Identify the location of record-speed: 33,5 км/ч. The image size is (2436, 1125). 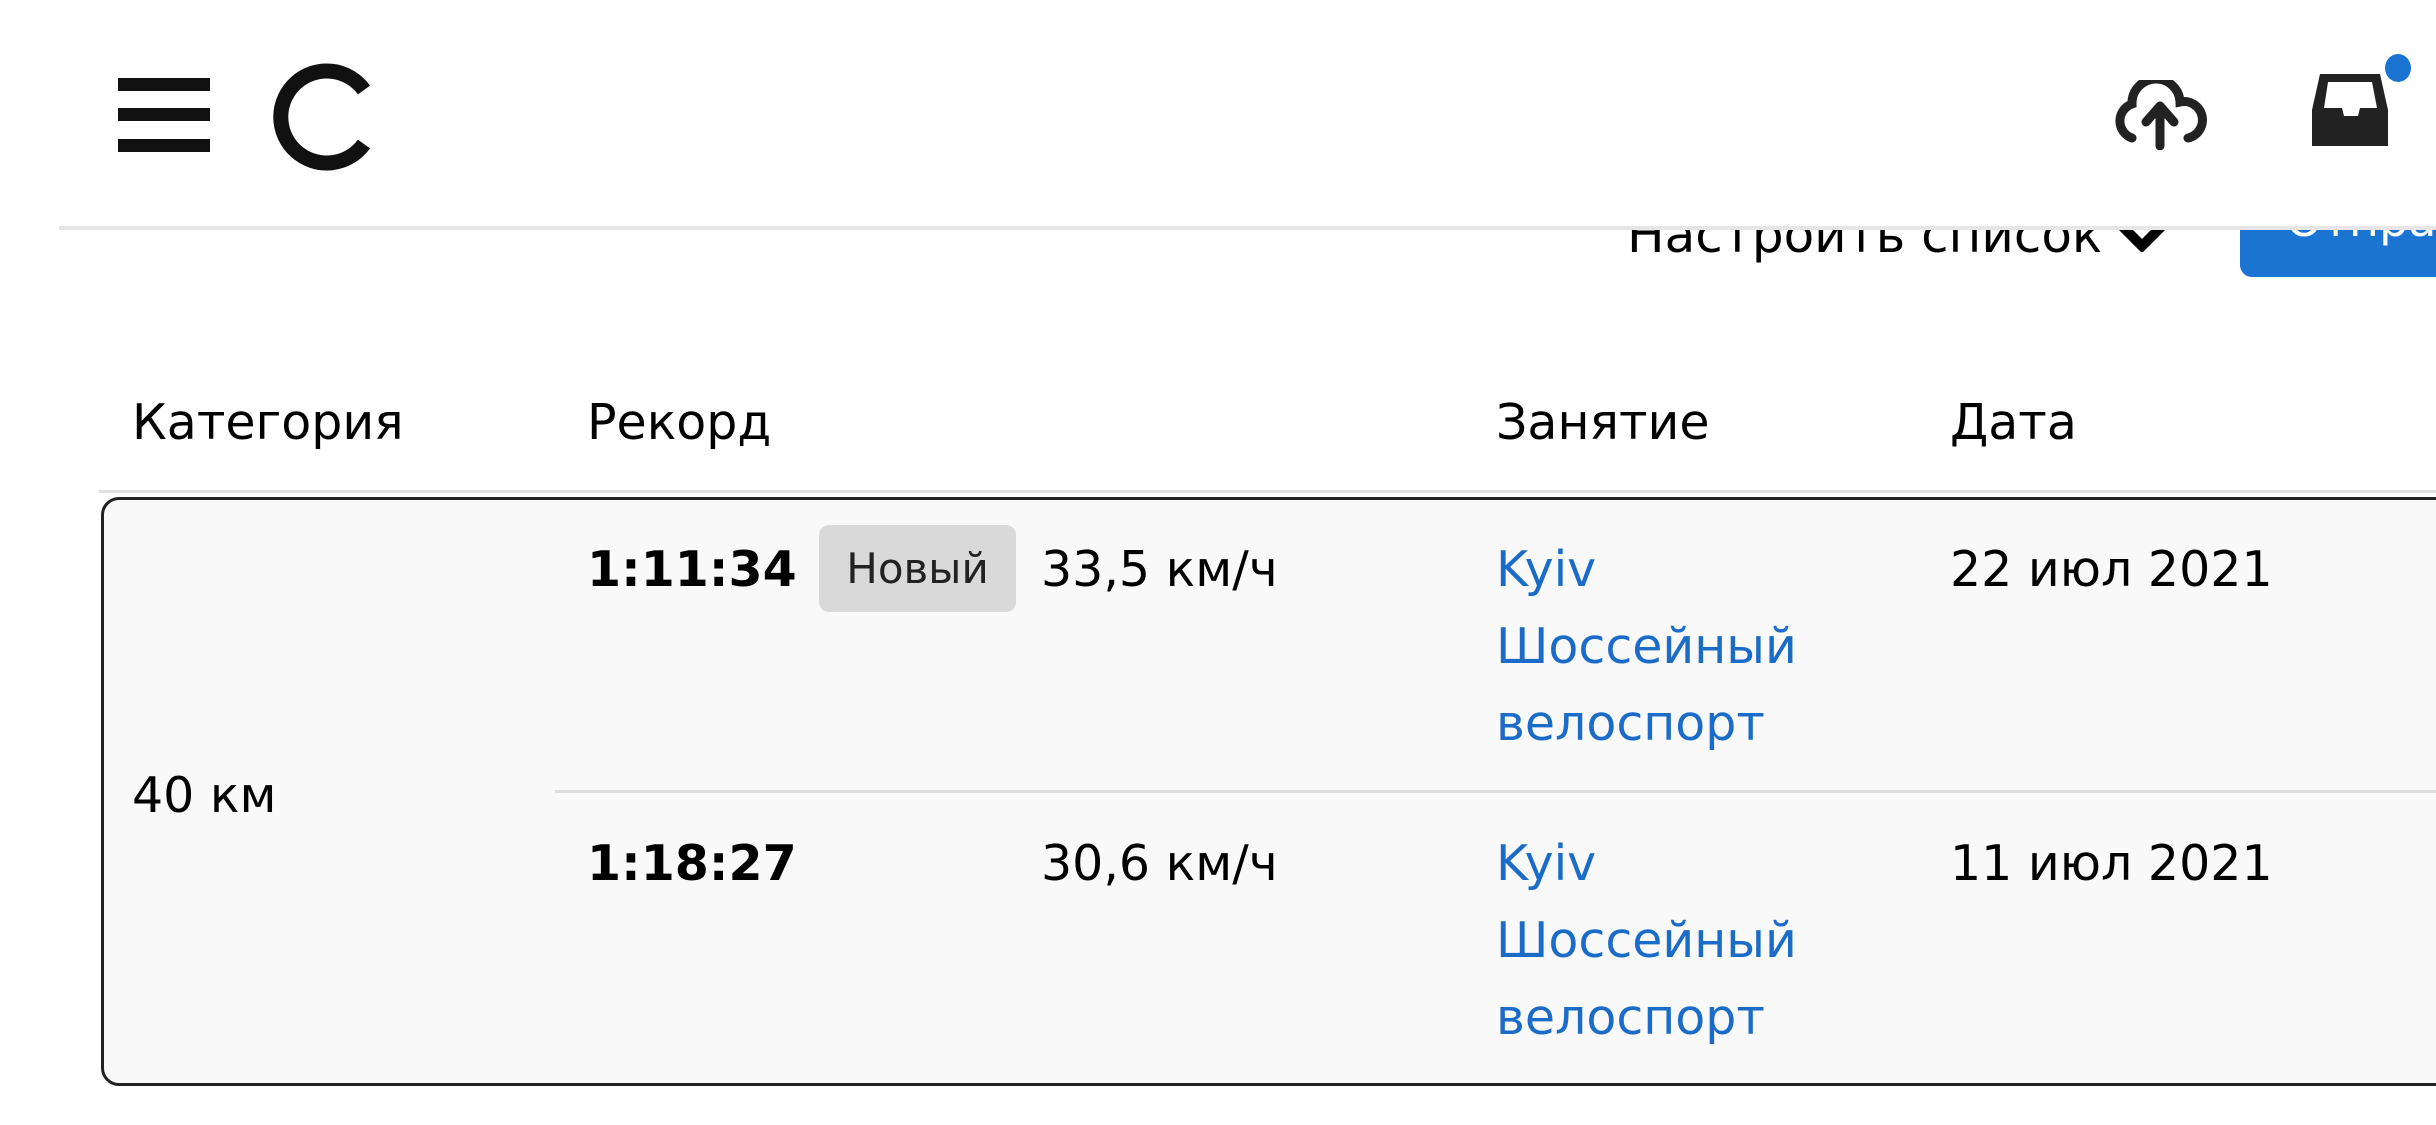
(1159, 569).